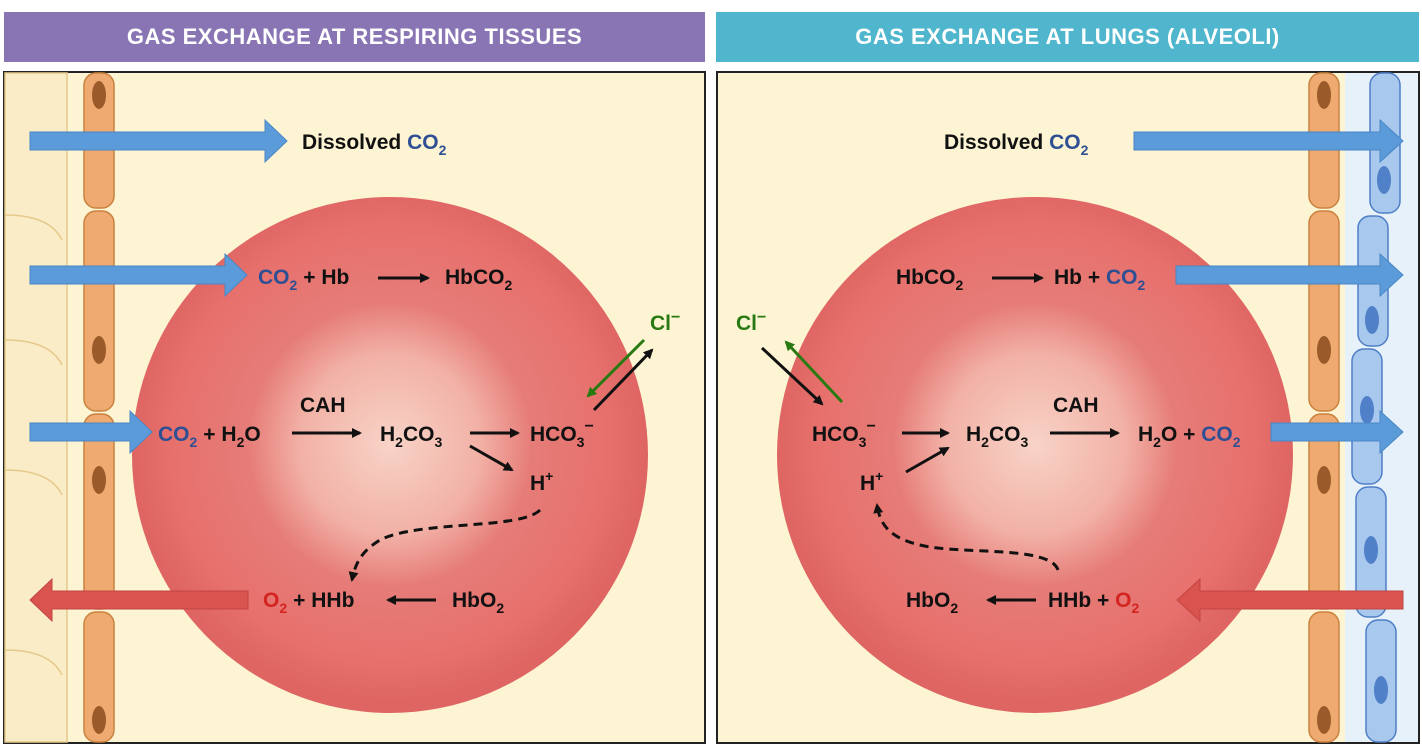 Image resolution: width=1422 pixels, height=754 pixels. What do you see at coordinates (303, 279) in the screenshot?
I see `left-co2-hb-label: CO2 + Hb` at bounding box center [303, 279].